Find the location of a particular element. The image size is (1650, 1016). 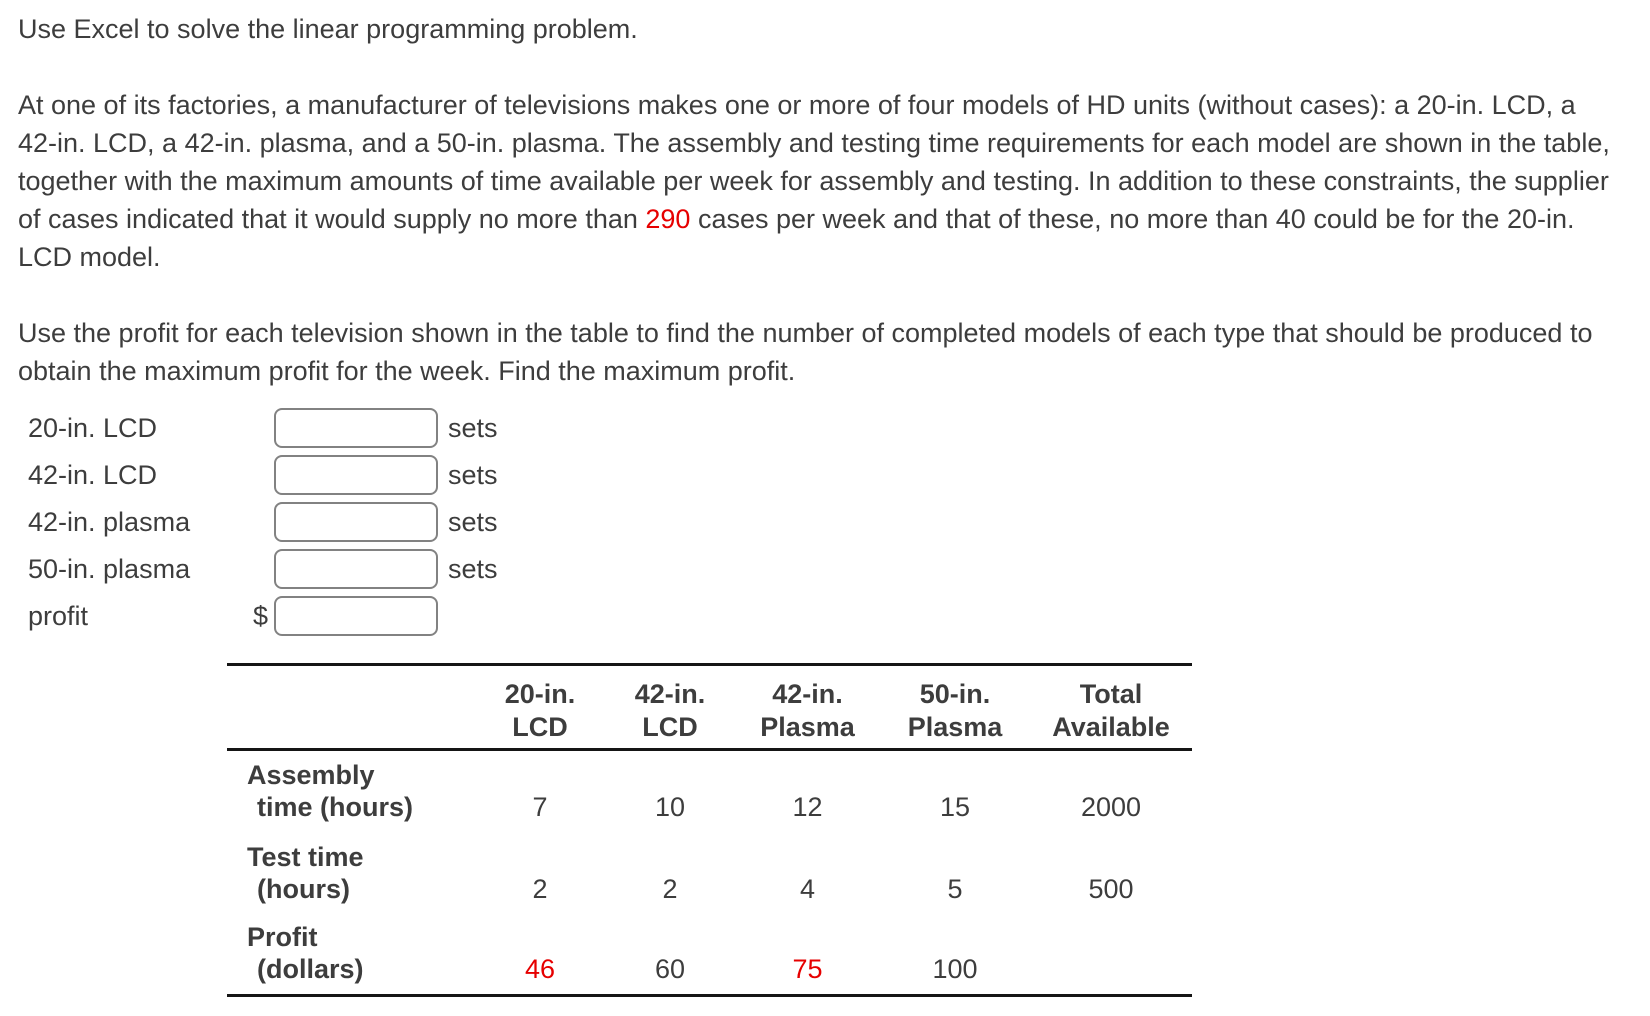

answer-input-20in-lcd is located at coordinates (356, 428).